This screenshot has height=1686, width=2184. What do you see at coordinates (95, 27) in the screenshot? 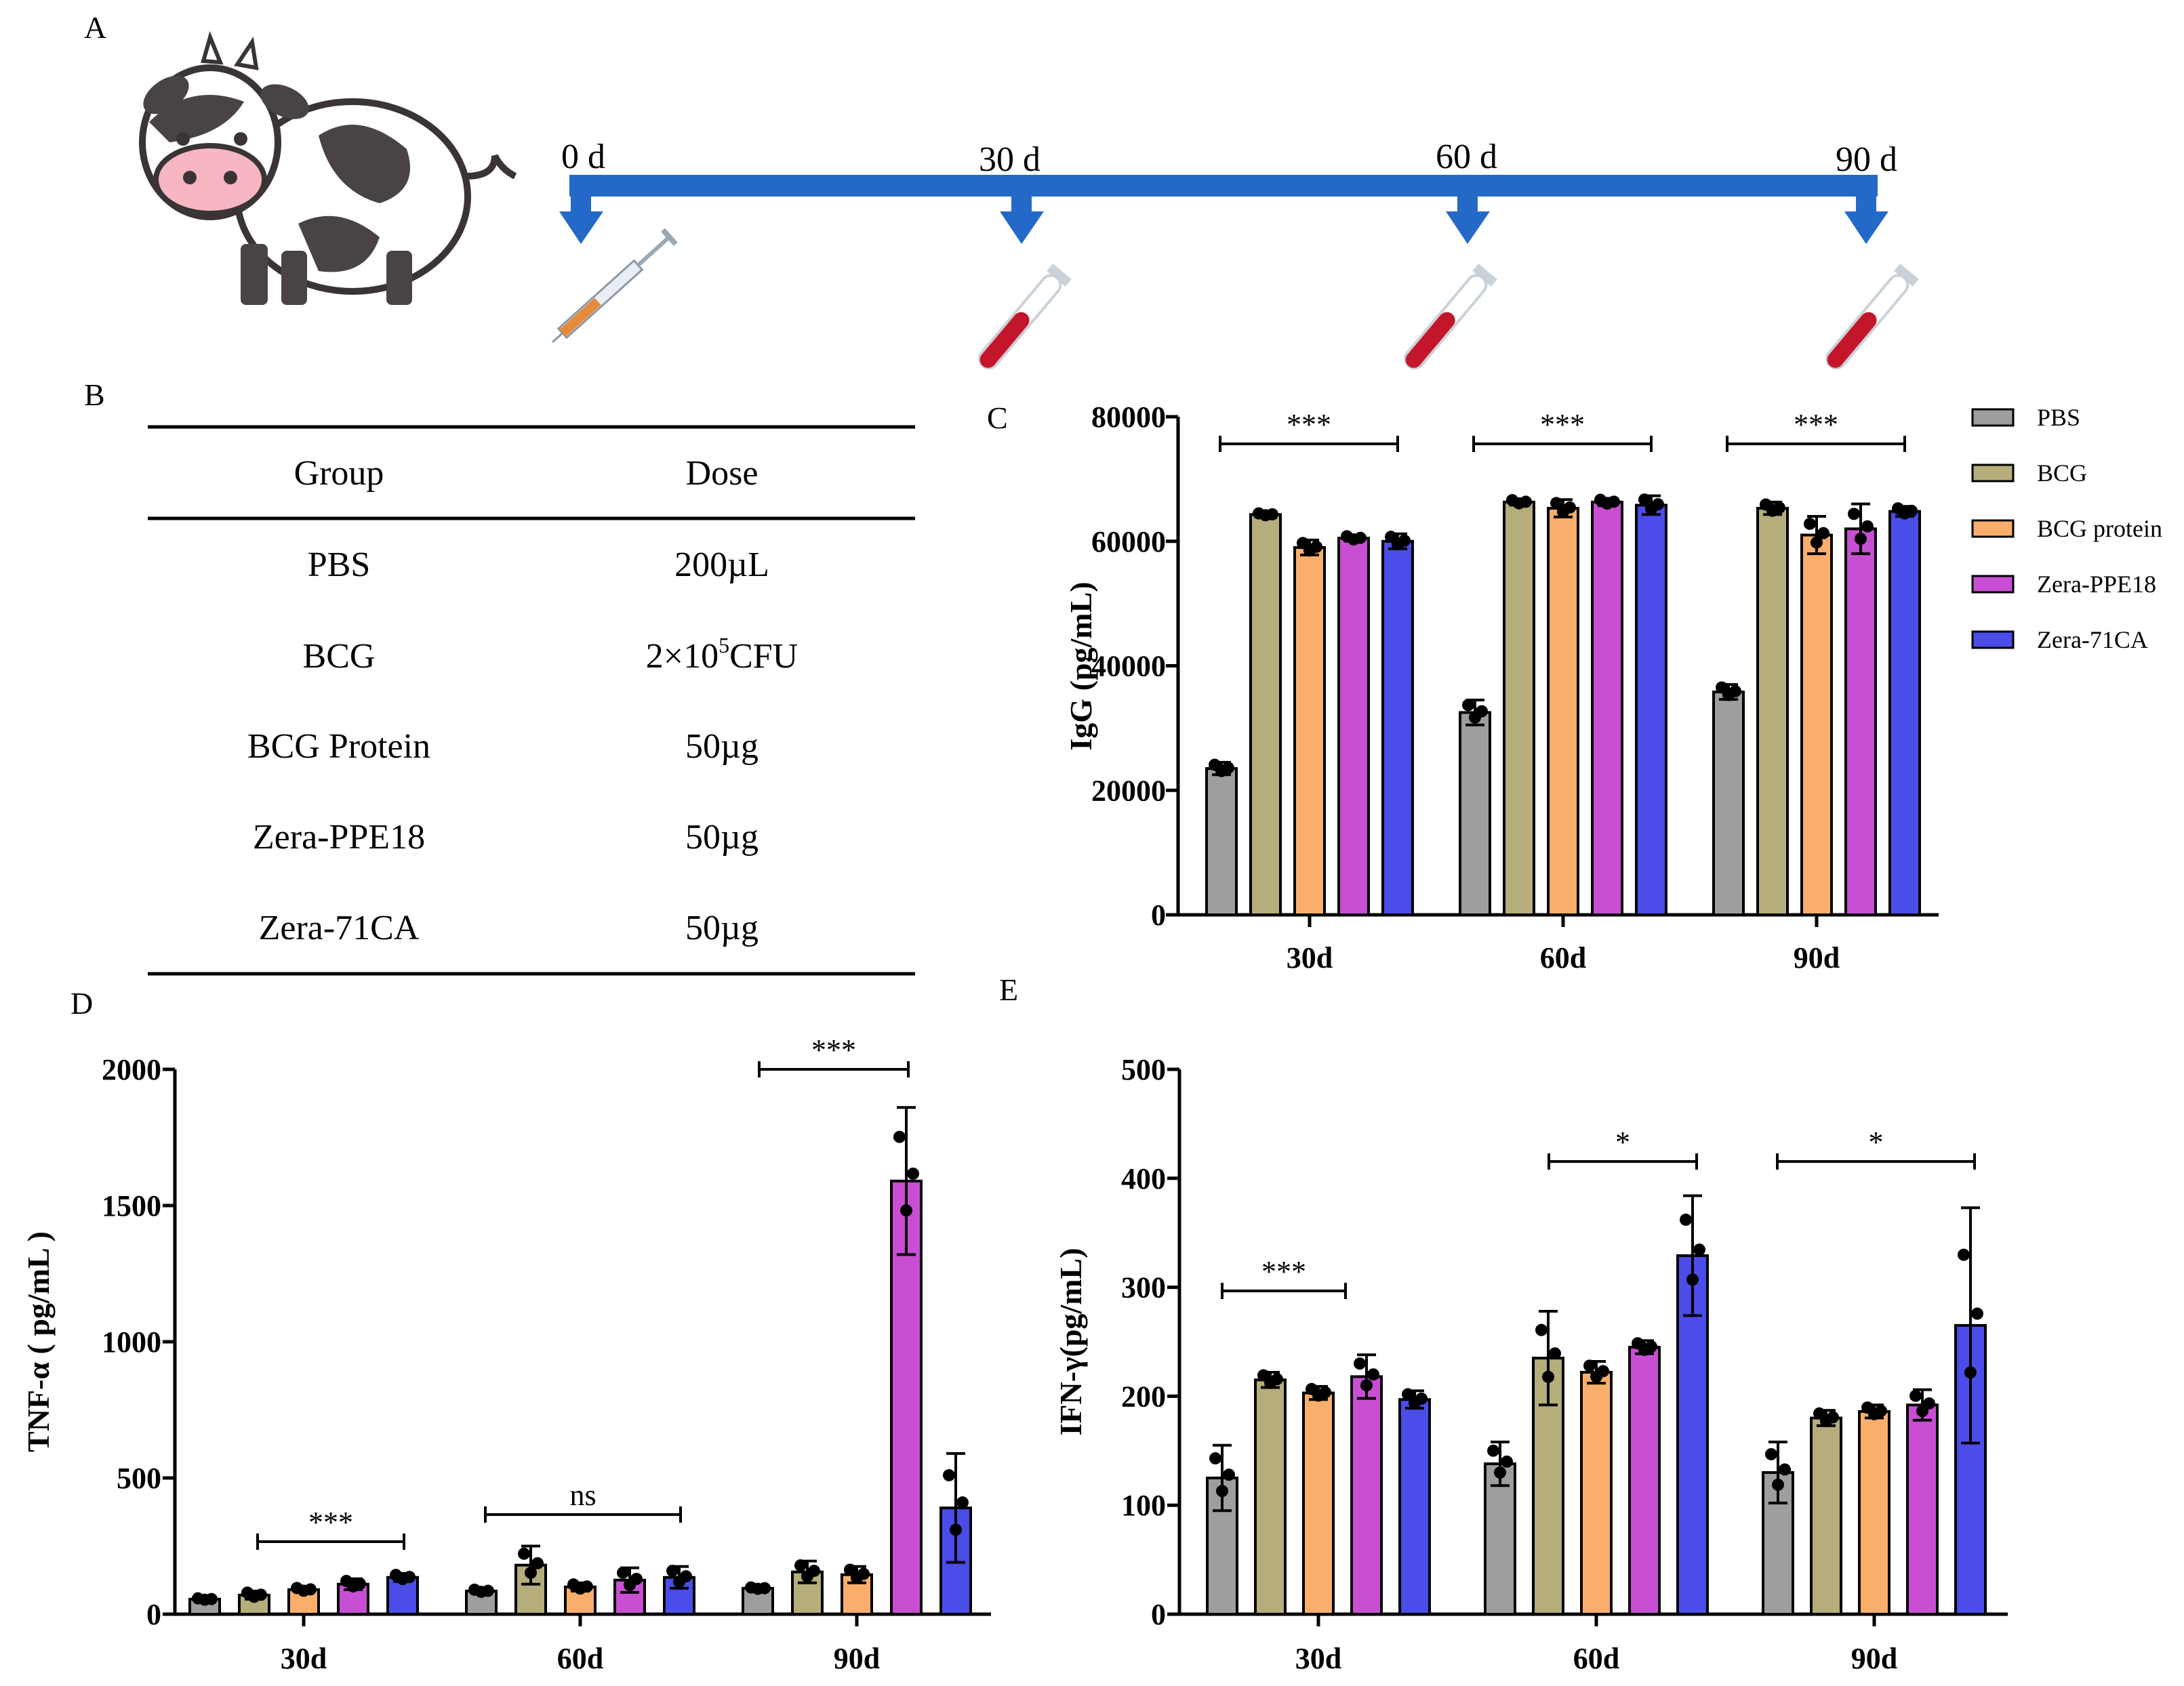
I see `panel-letter-a: A` at bounding box center [95, 27].